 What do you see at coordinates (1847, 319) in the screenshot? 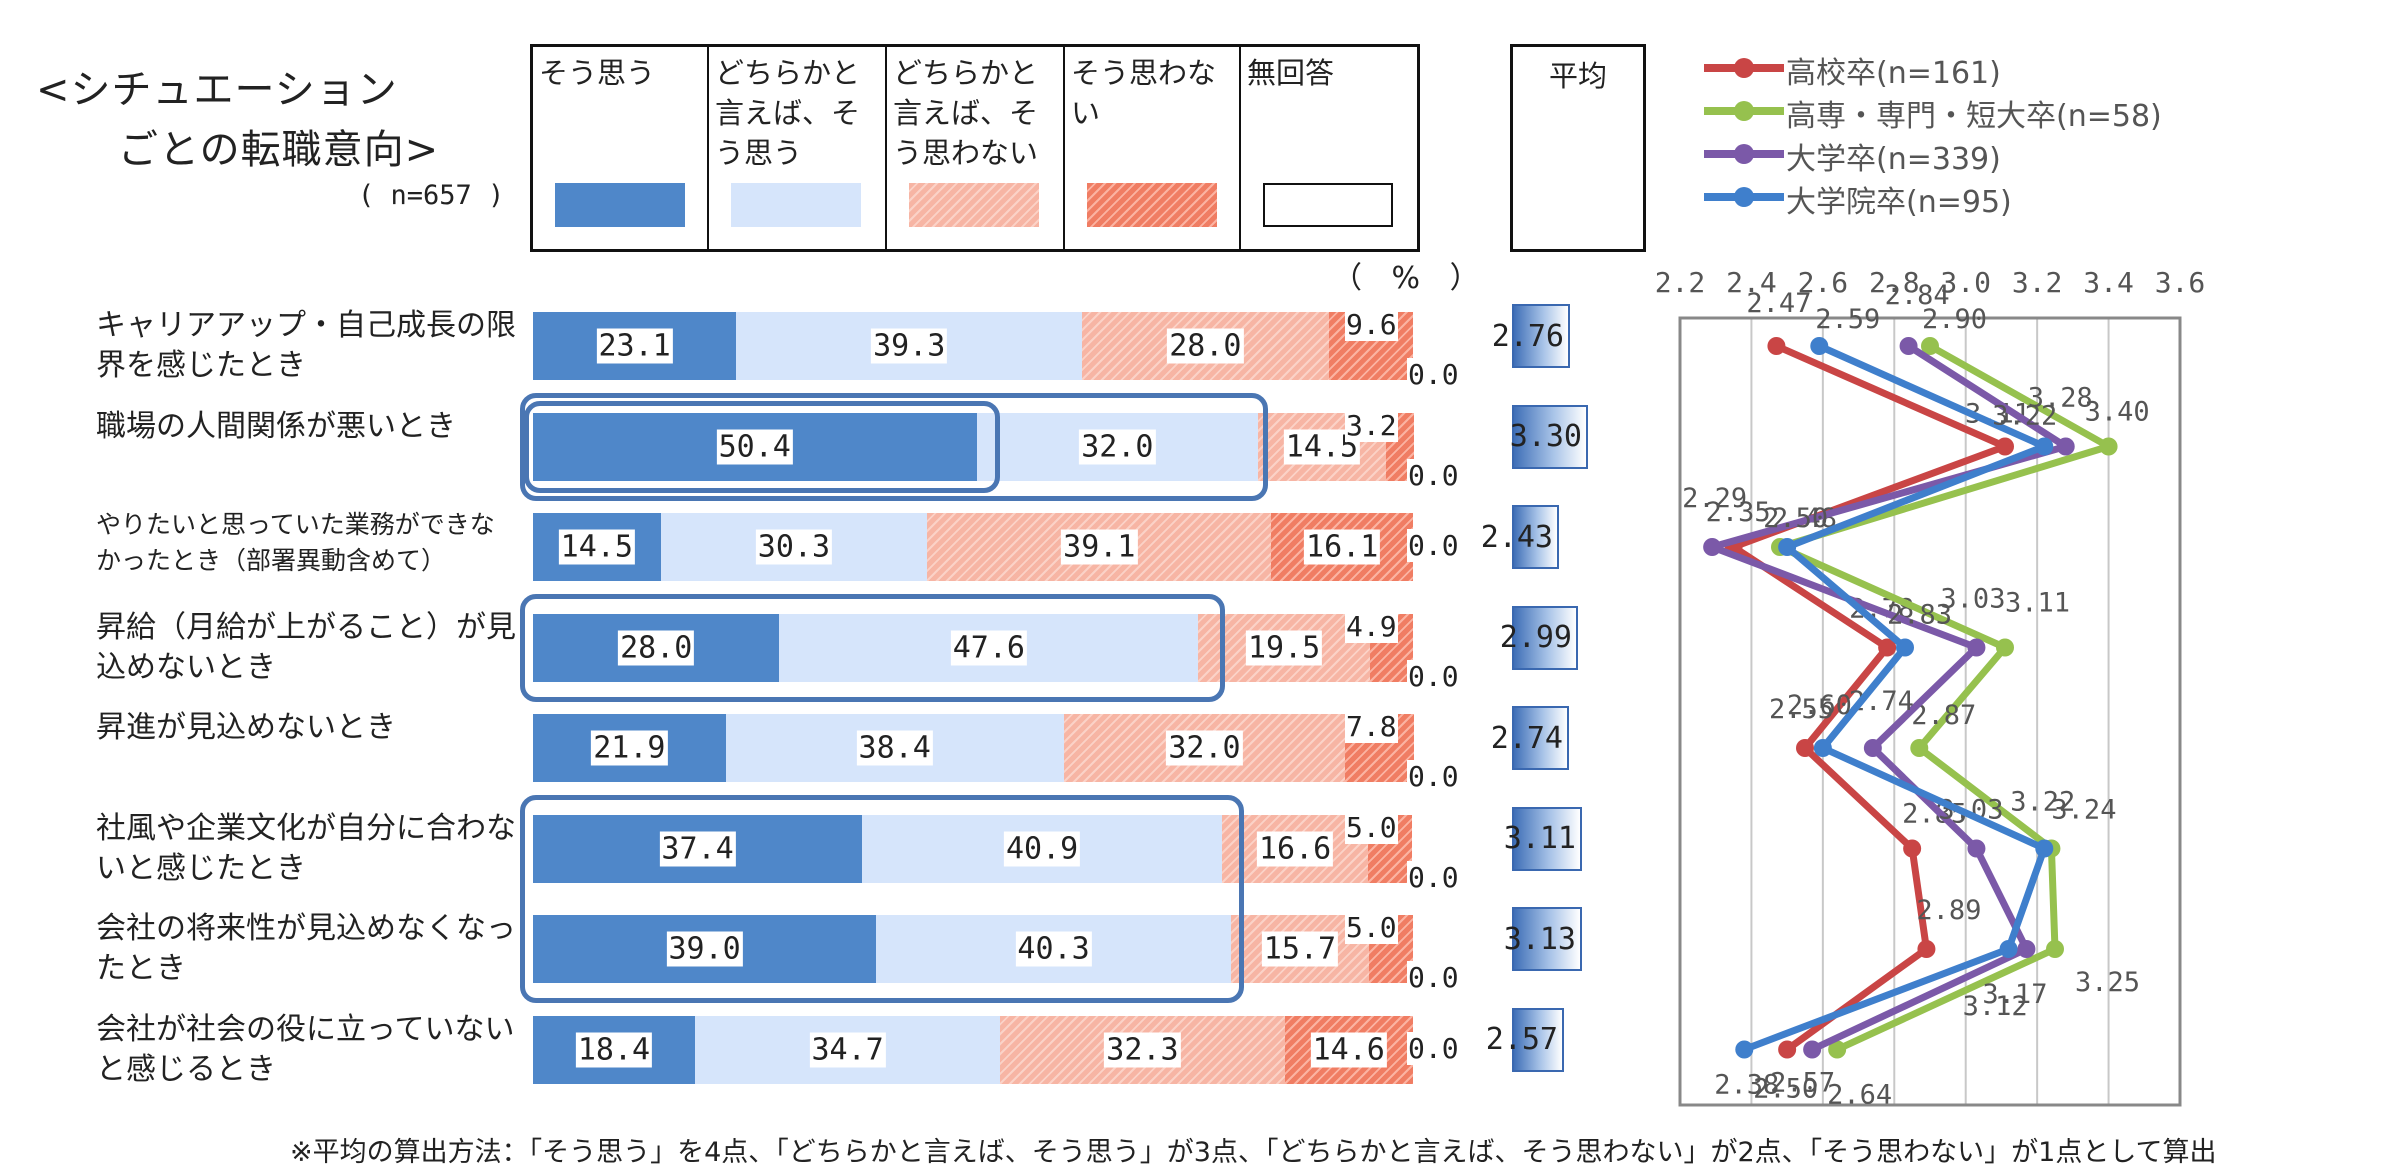
I see `data-label: 2.59` at bounding box center [1847, 319].